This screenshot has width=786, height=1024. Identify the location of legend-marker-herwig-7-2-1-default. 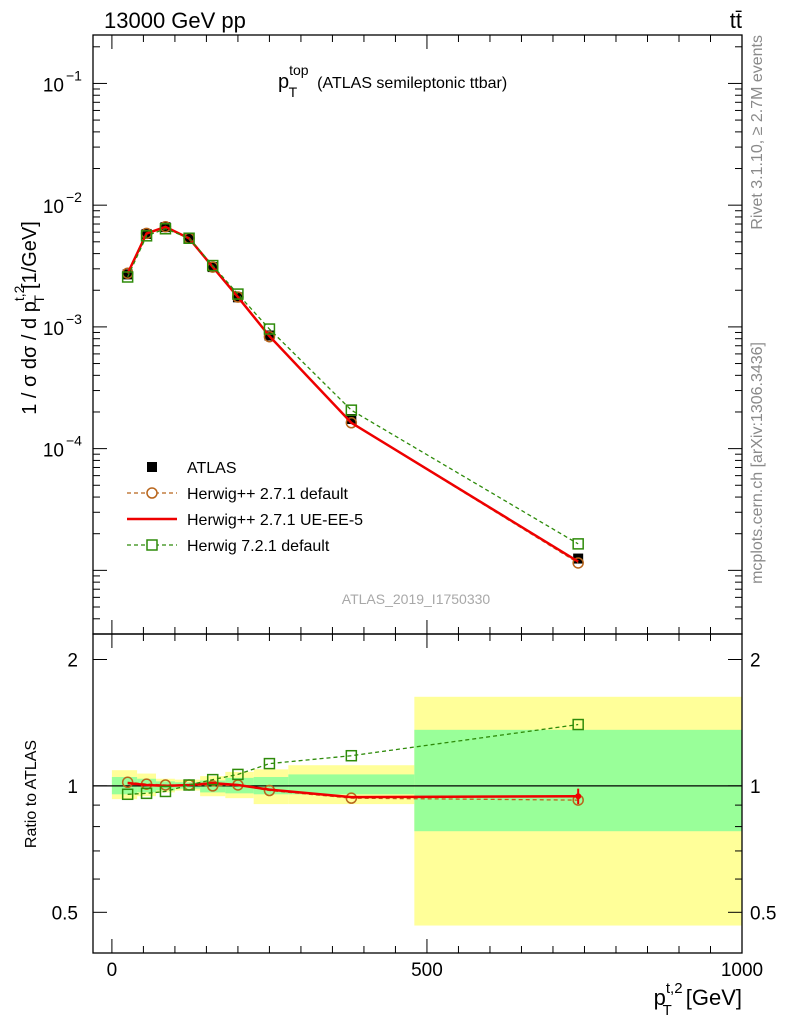
(152, 545).